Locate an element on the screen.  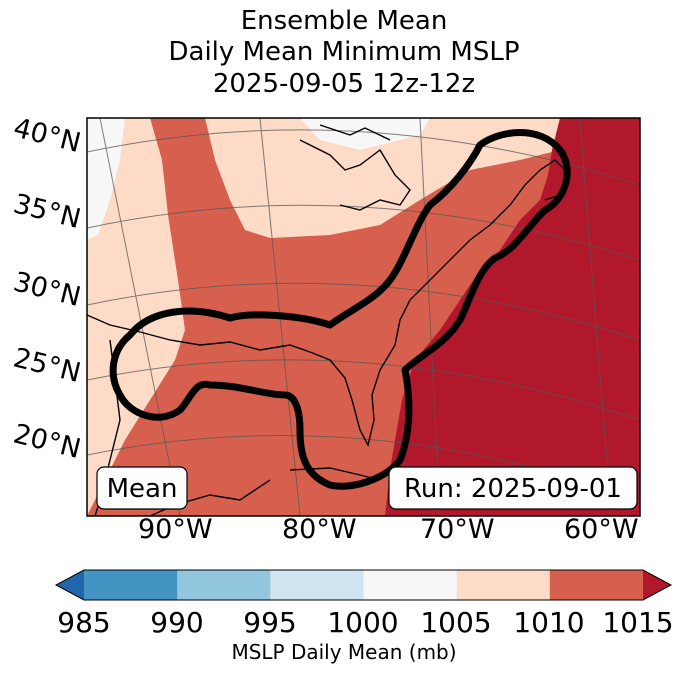
map-title-line-3: 2025-09-05 12z-12z is located at coordinates (344, 84).